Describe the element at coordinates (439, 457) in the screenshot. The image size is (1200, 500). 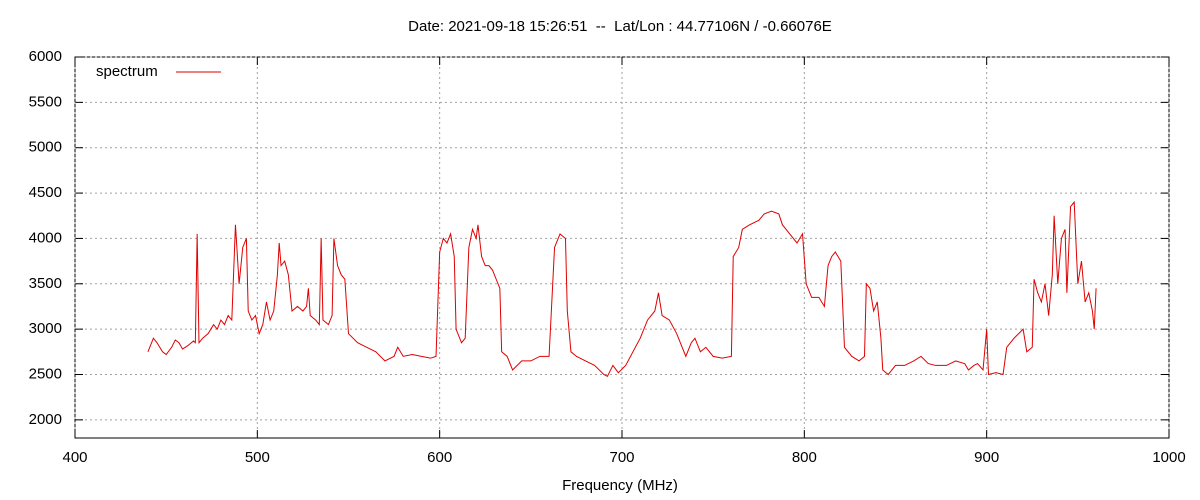
I see `x-tick-label: 600` at that location.